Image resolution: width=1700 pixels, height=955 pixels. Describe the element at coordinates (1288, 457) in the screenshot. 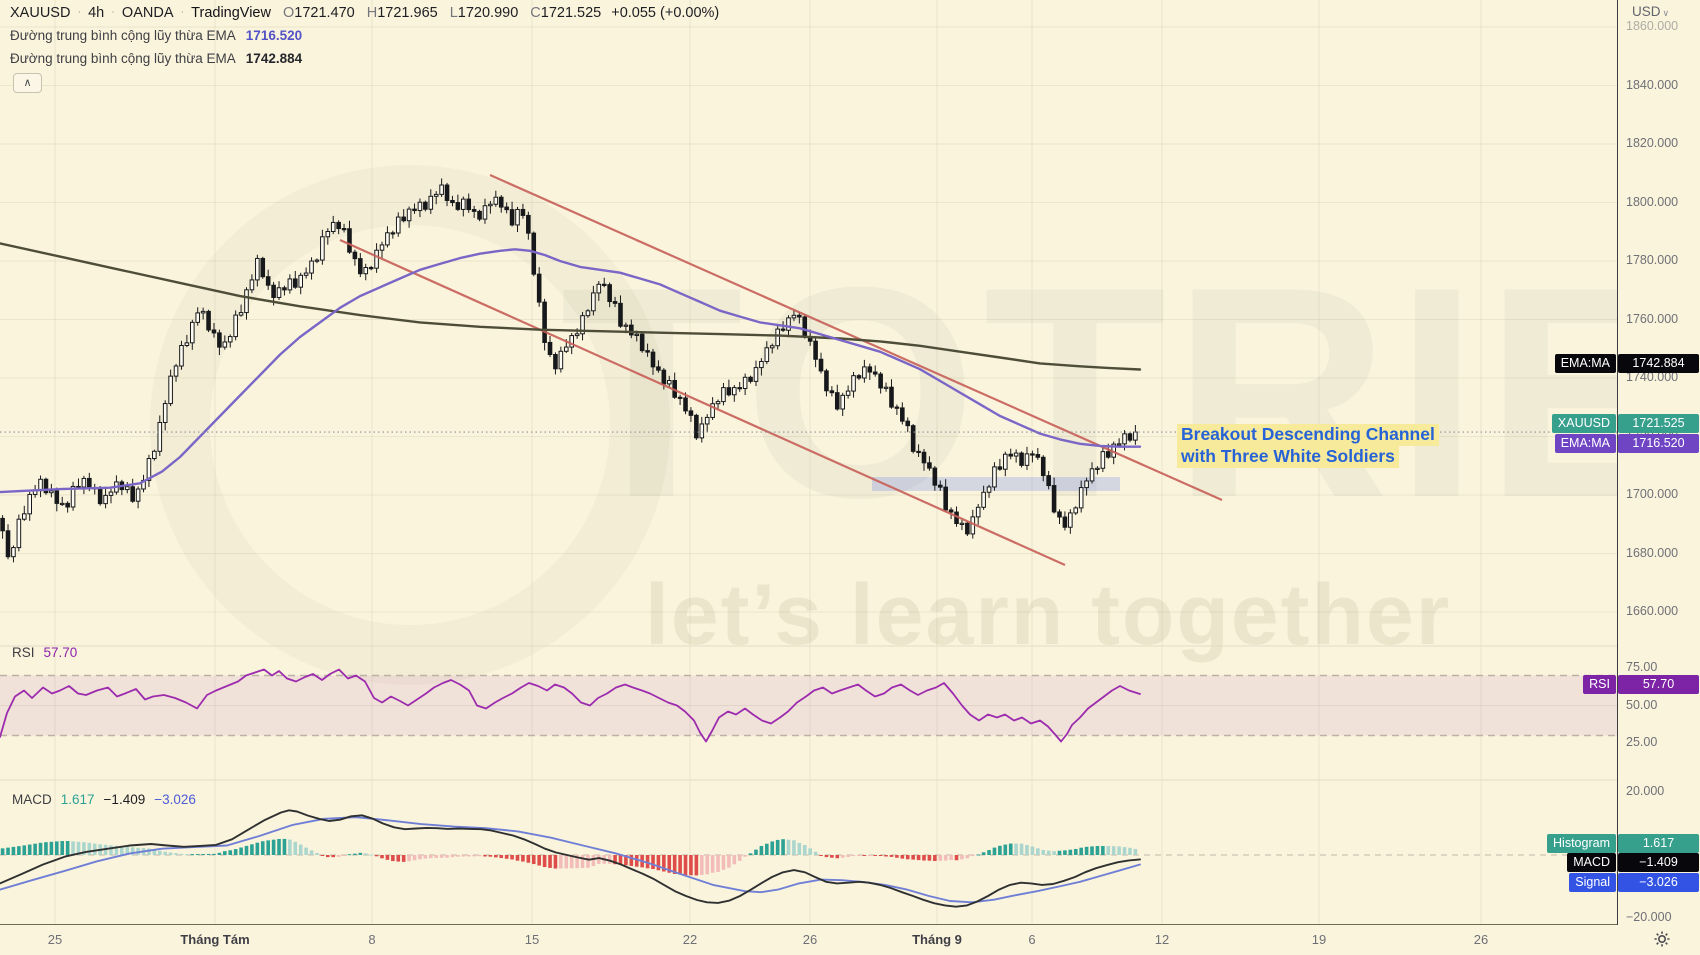

I see `annotation-line2: with Three White Soldiers` at that location.